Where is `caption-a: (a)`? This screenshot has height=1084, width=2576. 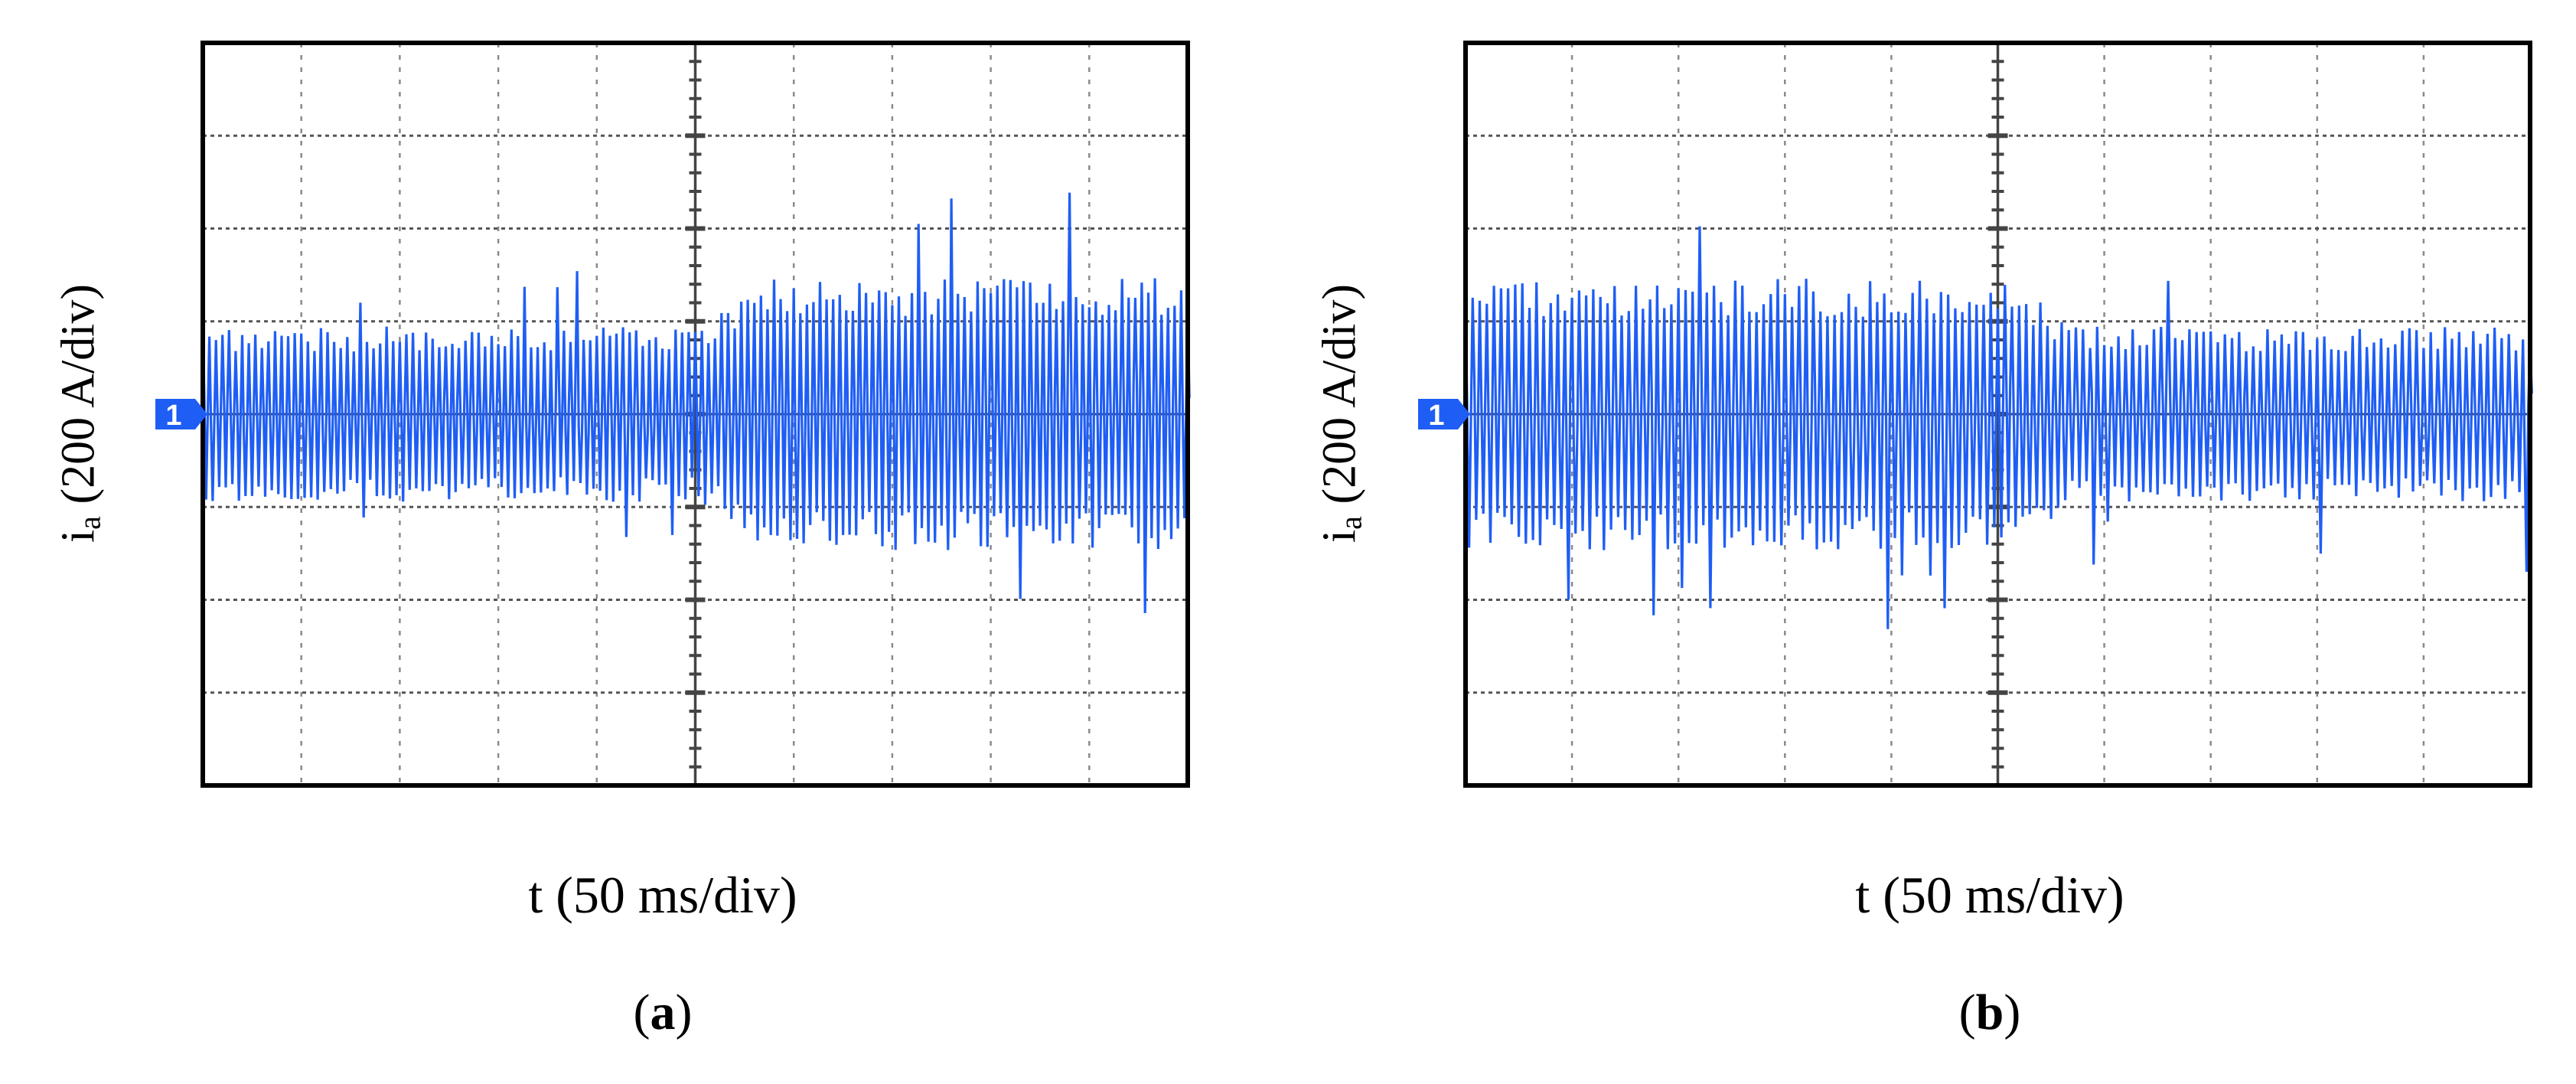 caption-a: (a) is located at coordinates (663, 1012).